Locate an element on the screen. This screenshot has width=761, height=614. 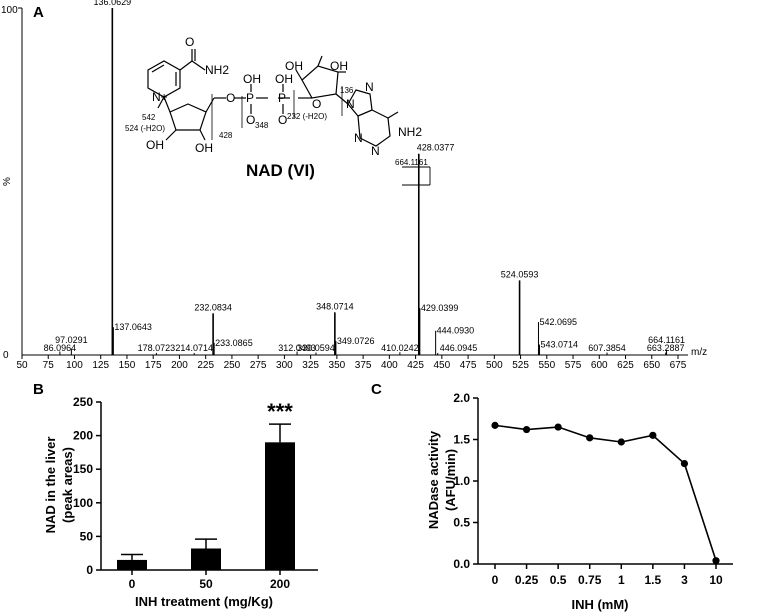
x-tick-label: 450 is located at coordinates (441, 365).